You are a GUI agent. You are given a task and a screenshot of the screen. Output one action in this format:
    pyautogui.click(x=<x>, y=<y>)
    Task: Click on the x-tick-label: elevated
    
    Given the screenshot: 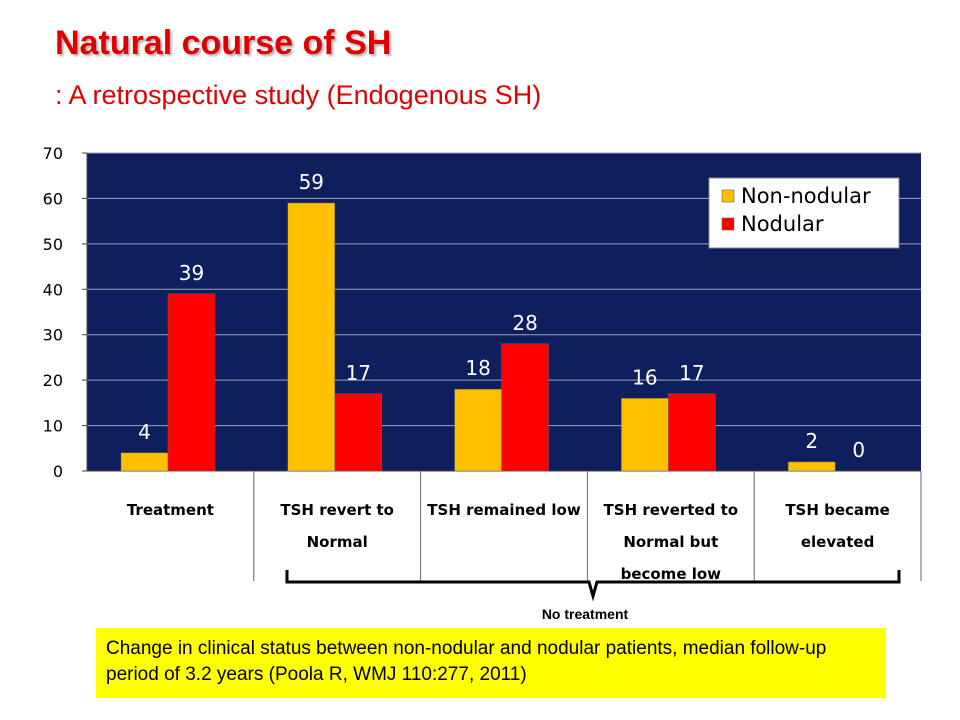 What is the action you would take?
    pyautogui.click(x=837, y=542)
    